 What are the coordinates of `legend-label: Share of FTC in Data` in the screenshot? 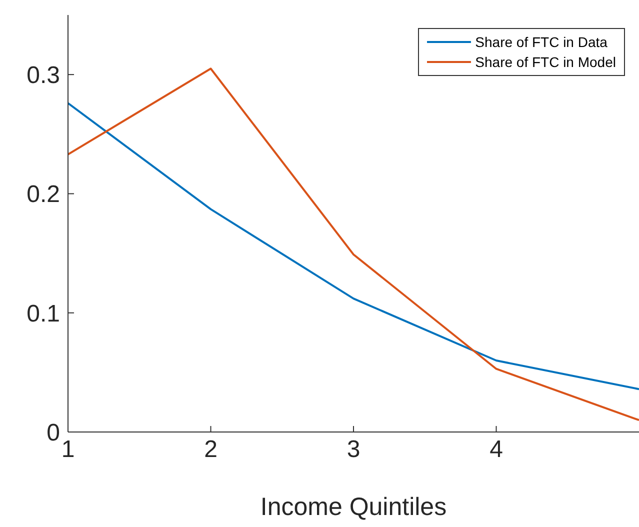 It's located at (541, 42).